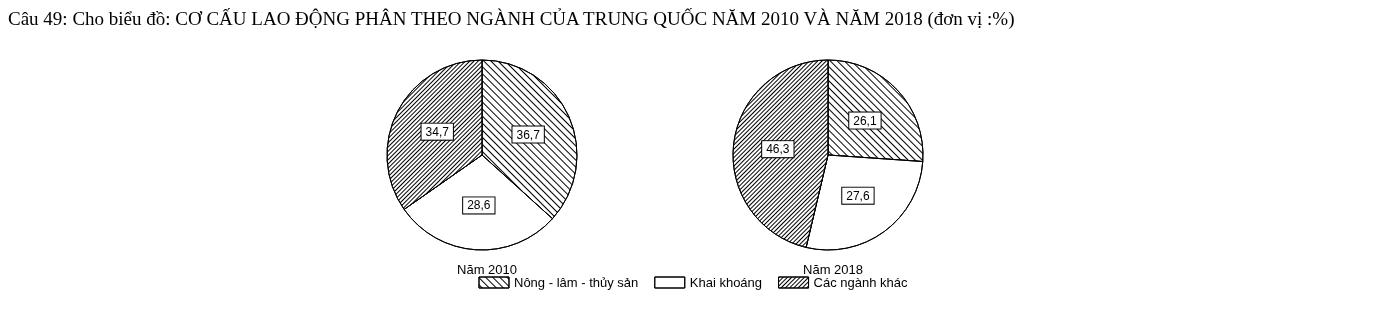  What do you see at coordinates (778, 149) in the screenshot?
I see `data-label: 46,3` at bounding box center [778, 149].